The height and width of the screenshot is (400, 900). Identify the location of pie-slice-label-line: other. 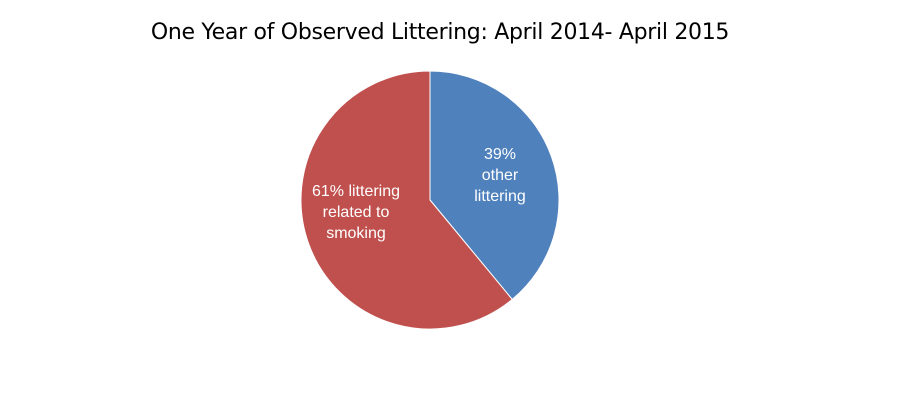
(500, 175).